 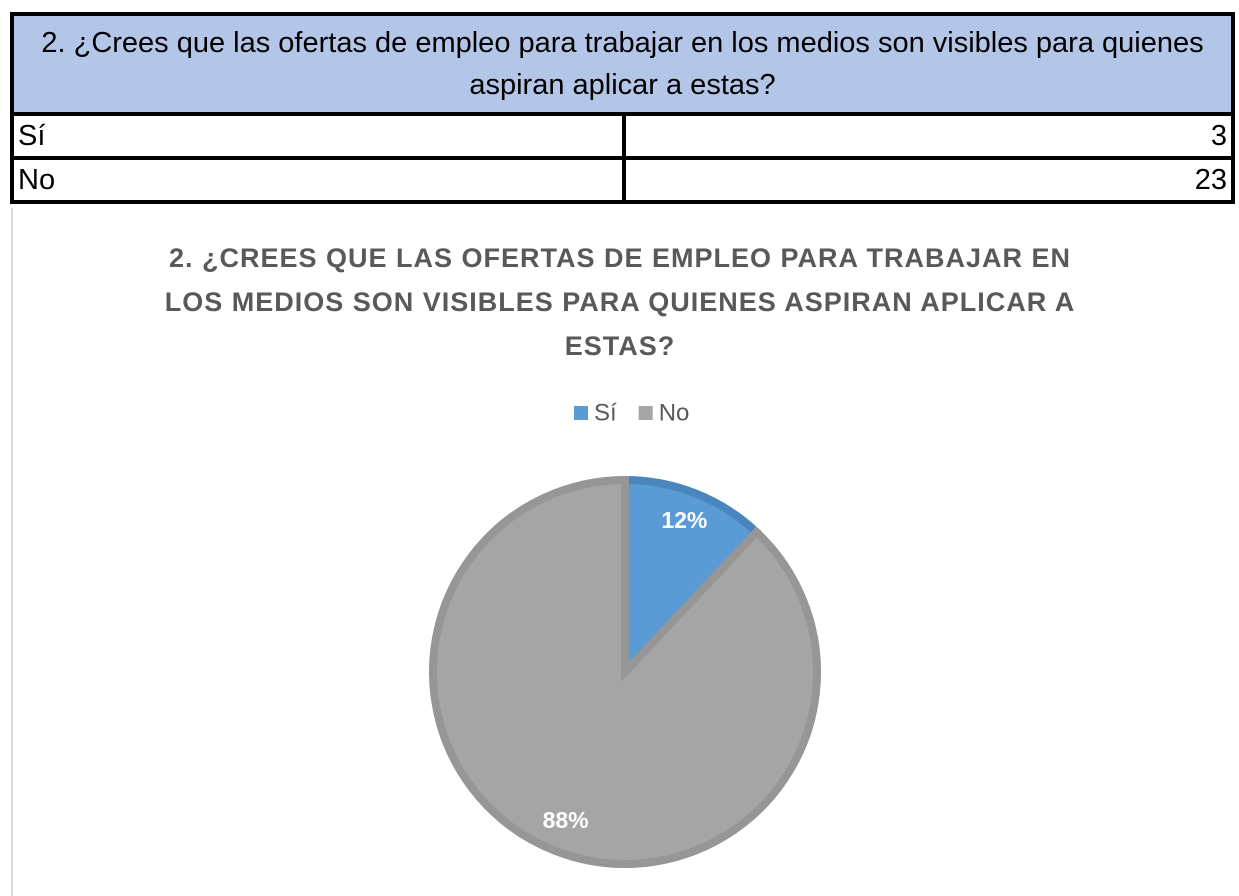 What do you see at coordinates (318, 180) in the screenshot?
I see `row-label: No` at bounding box center [318, 180].